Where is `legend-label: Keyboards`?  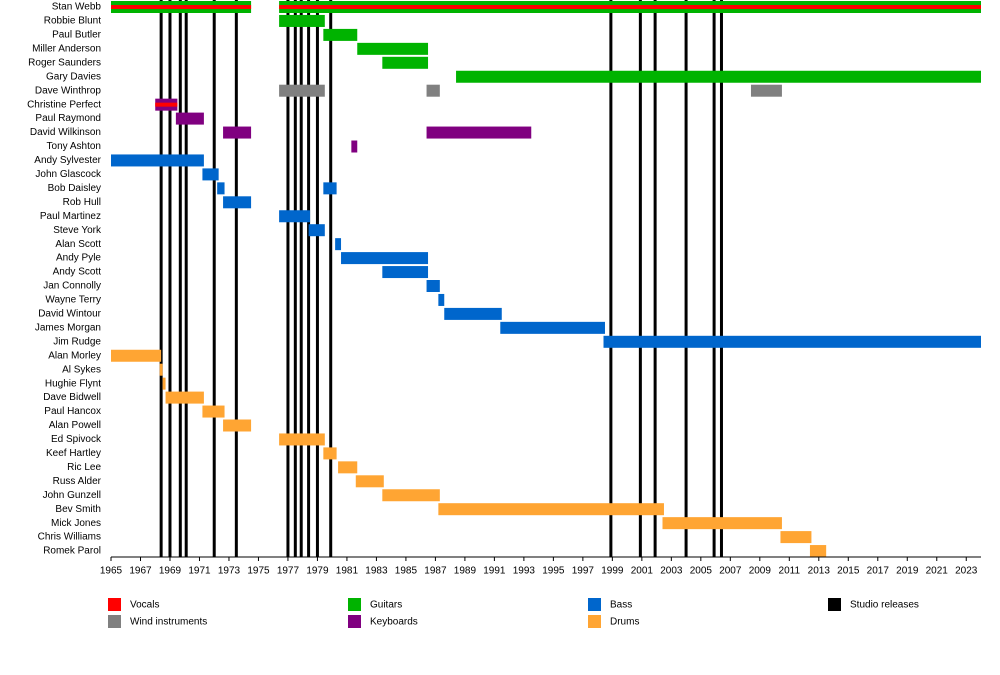
legend-label: Keyboards is located at coordinates (394, 622).